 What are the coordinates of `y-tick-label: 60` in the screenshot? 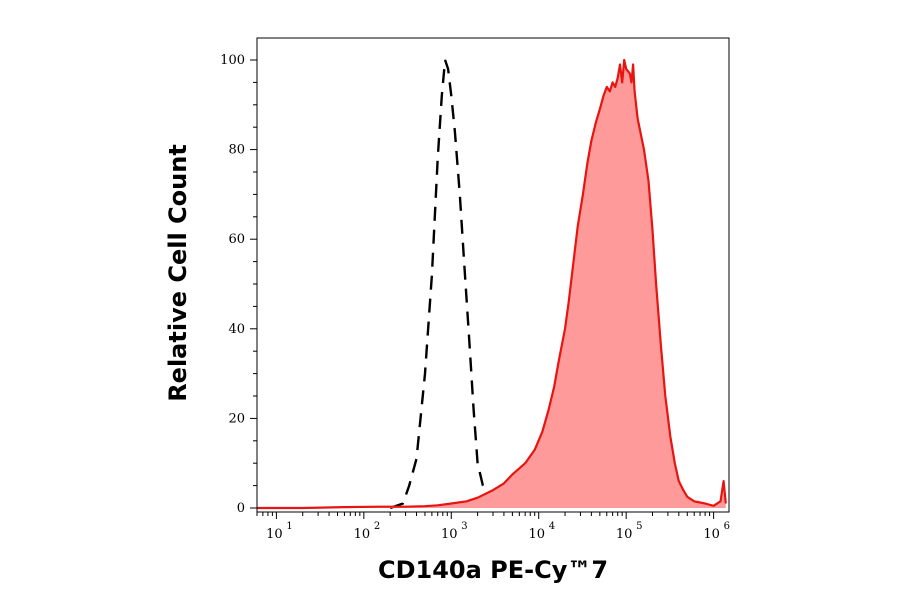 It's located at (236, 239).